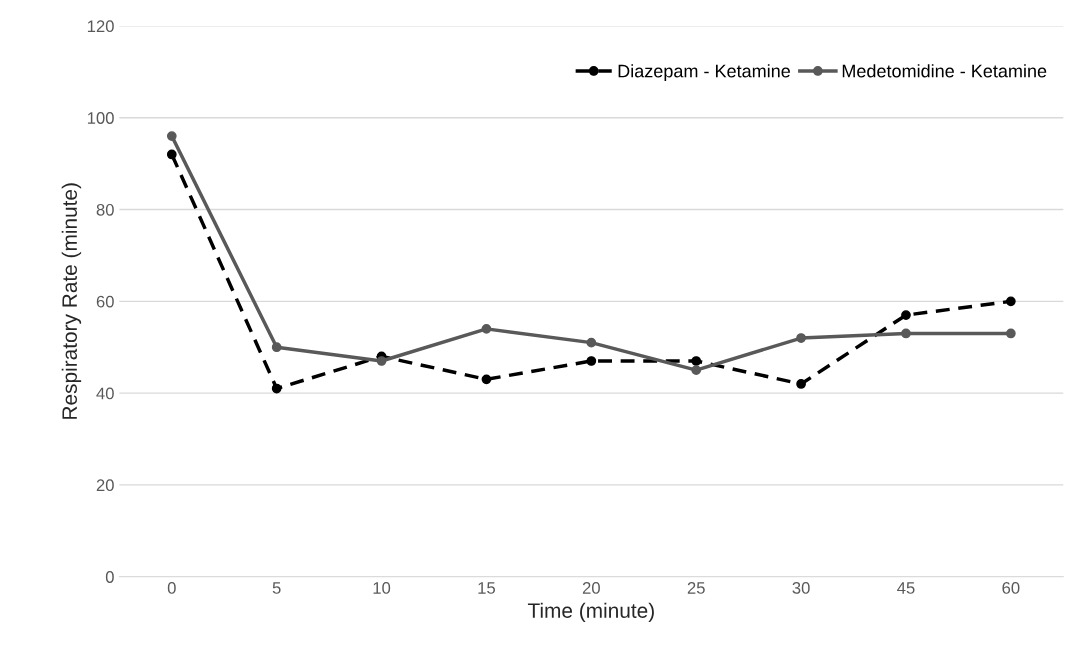 Image resolution: width=1085 pixels, height=648 pixels. What do you see at coordinates (171, 588) in the screenshot?
I see `x-tick-label: 0` at bounding box center [171, 588].